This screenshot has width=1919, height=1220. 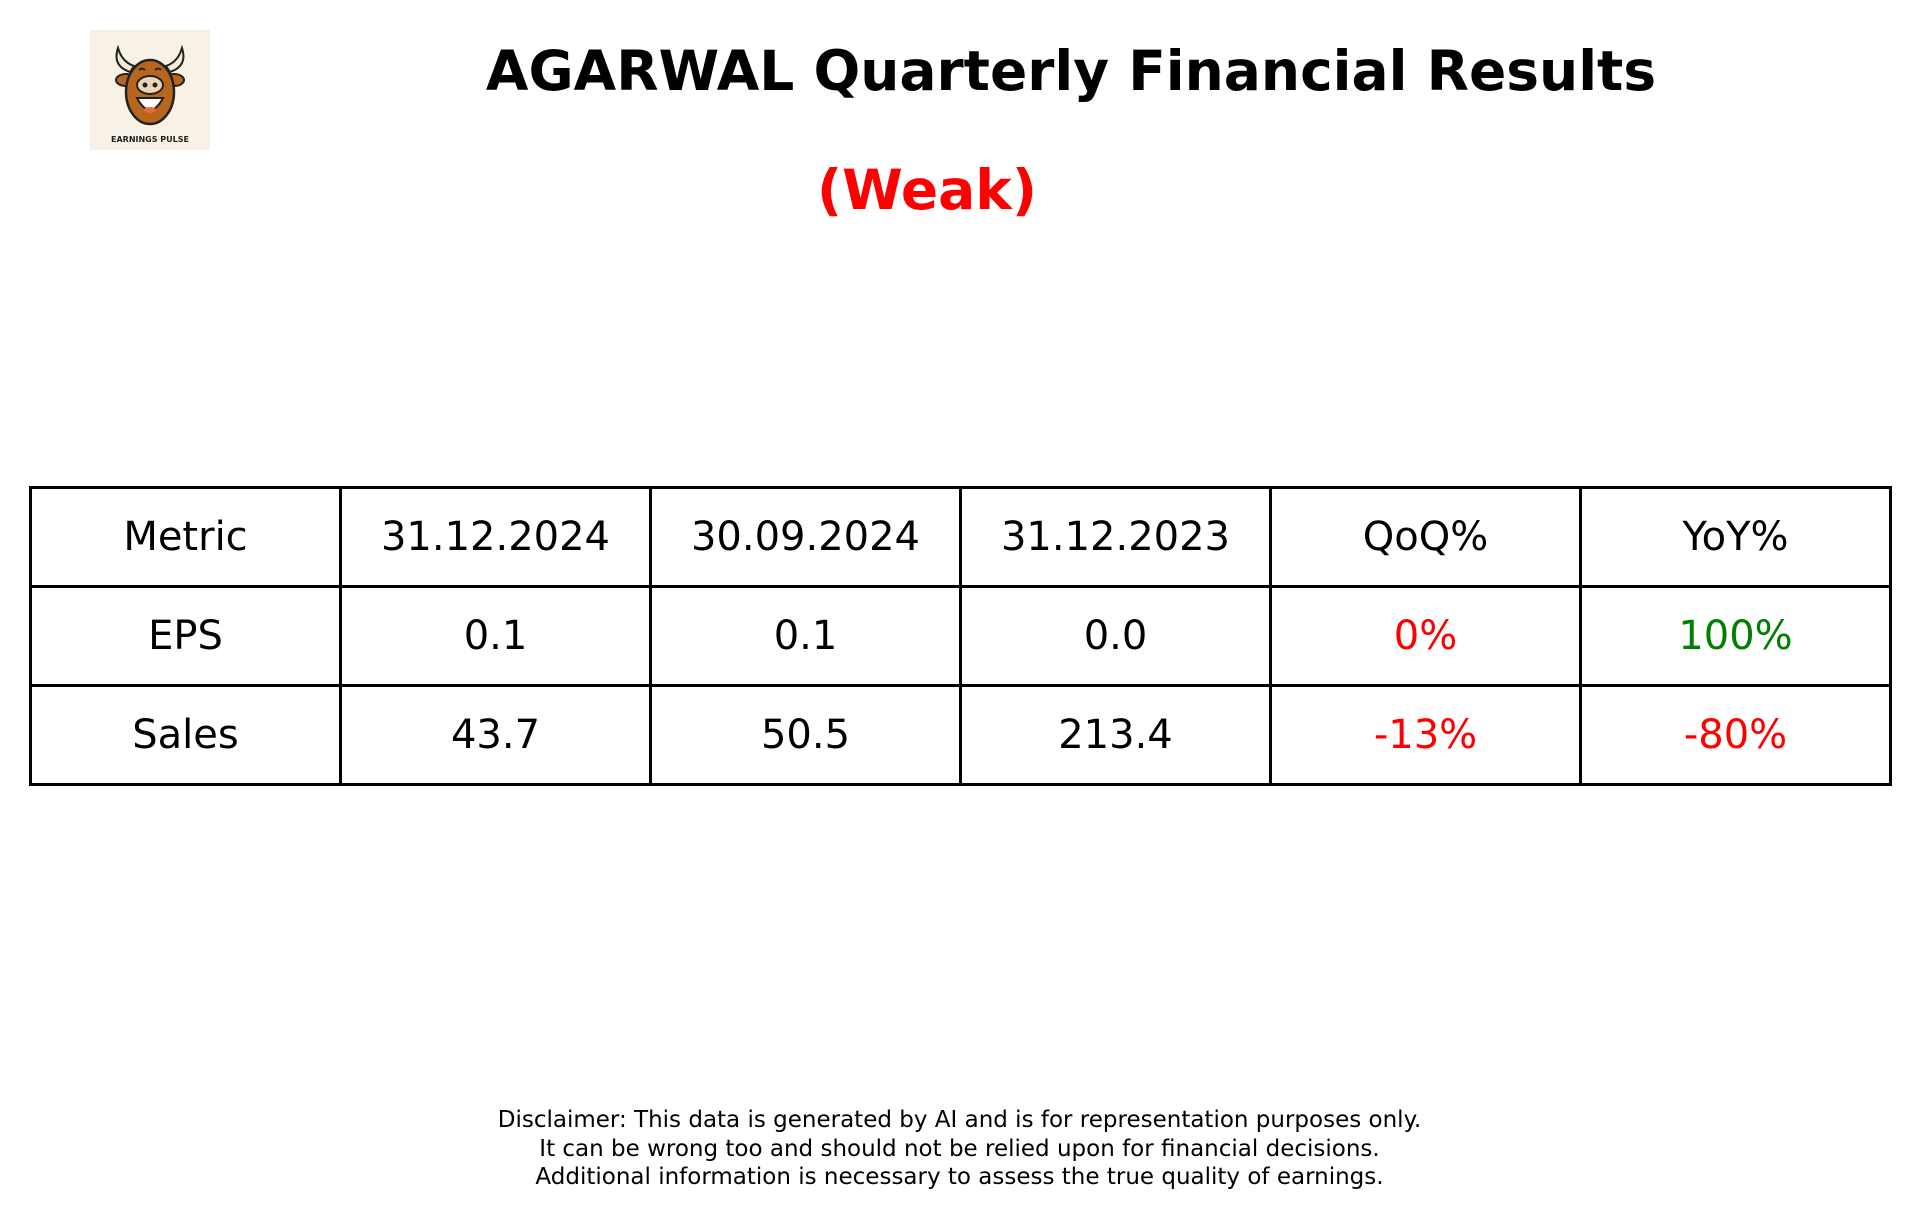 What do you see at coordinates (150, 139) in the screenshot?
I see `svg-text: EARNINGS PULSE` at bounding box center [150, 139].